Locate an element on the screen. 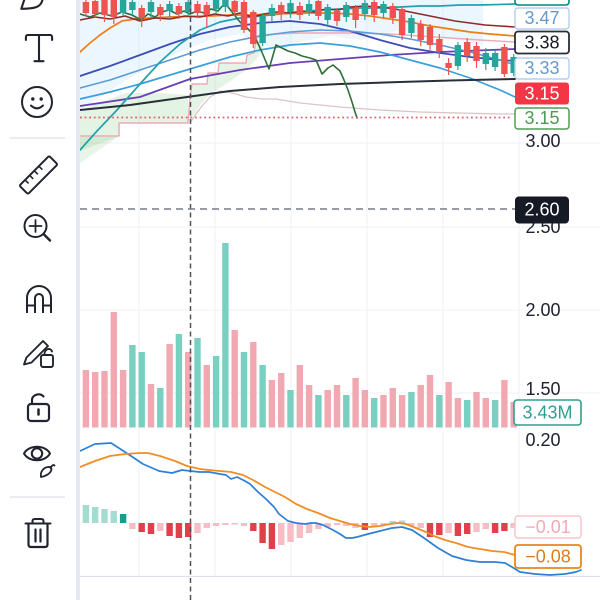  svg-text: 3.33 is located at coordinates (541, 68).